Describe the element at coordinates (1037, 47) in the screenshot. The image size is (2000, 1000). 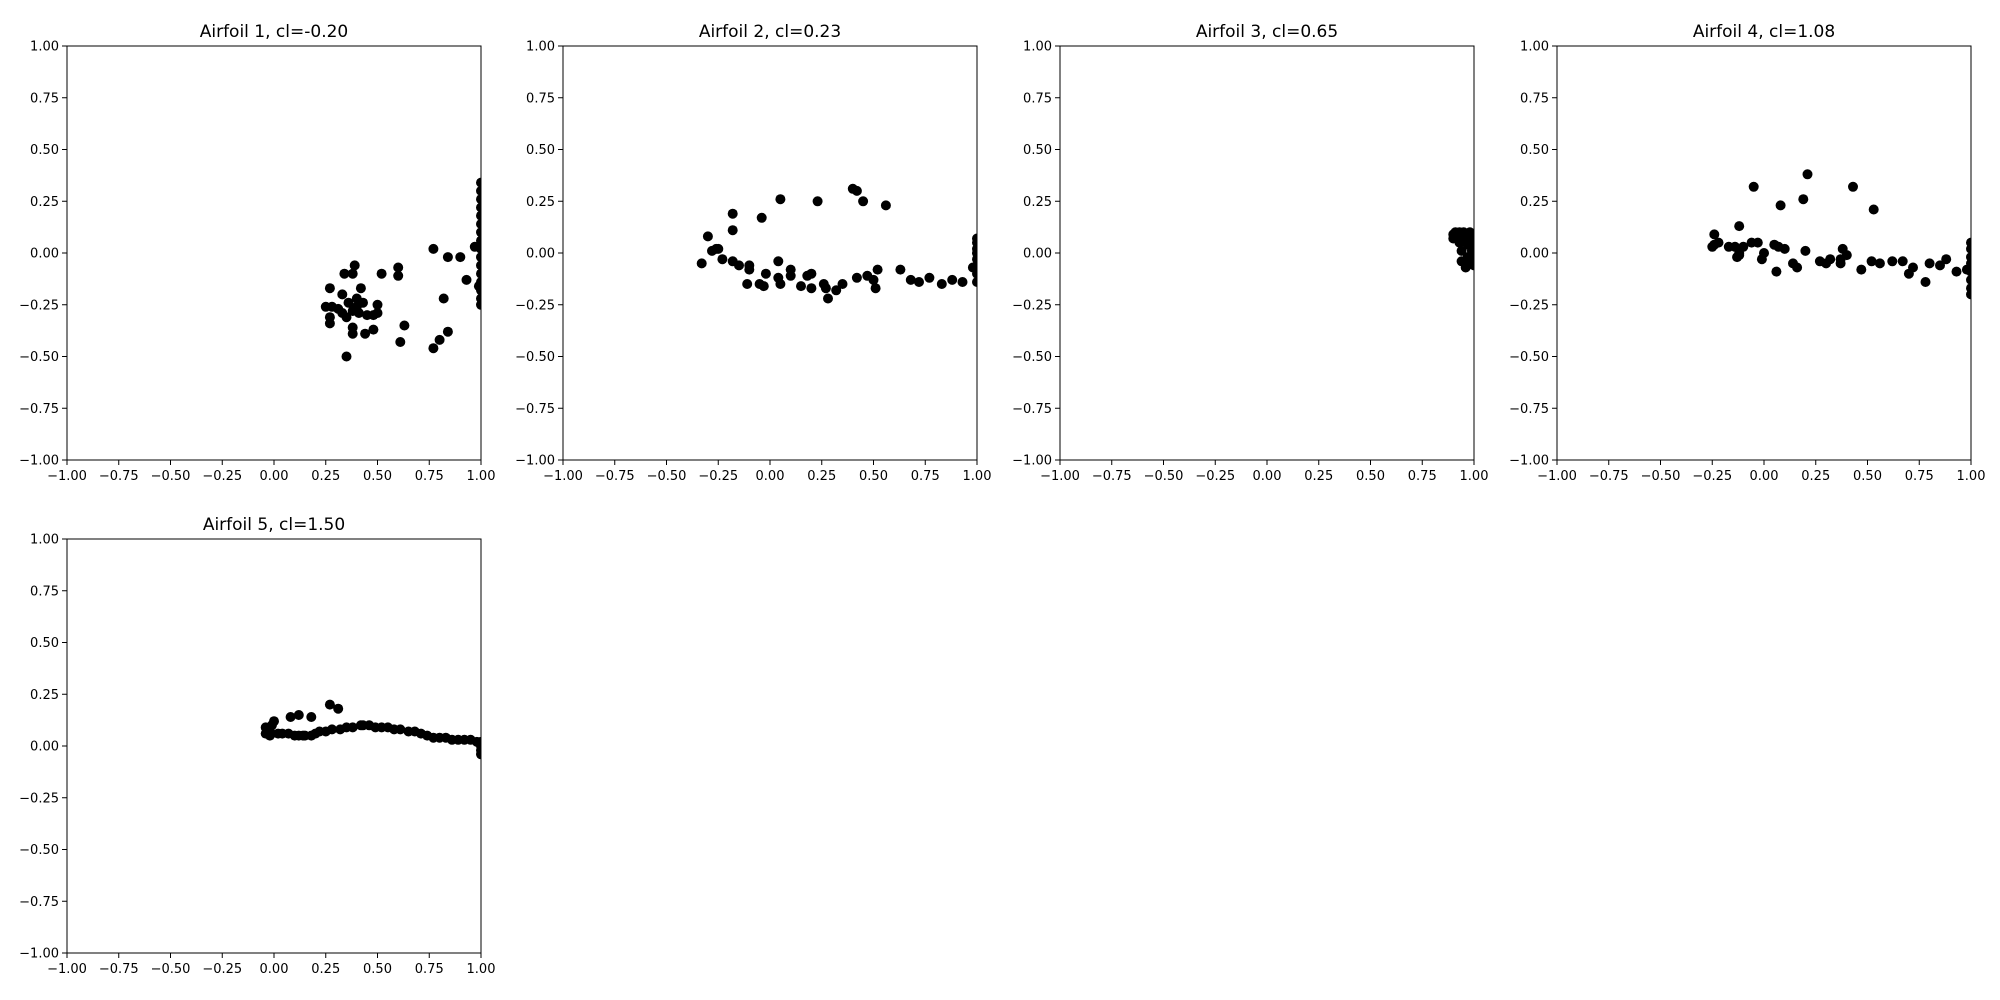
I see `y-tick-label: 1.00` at that location.